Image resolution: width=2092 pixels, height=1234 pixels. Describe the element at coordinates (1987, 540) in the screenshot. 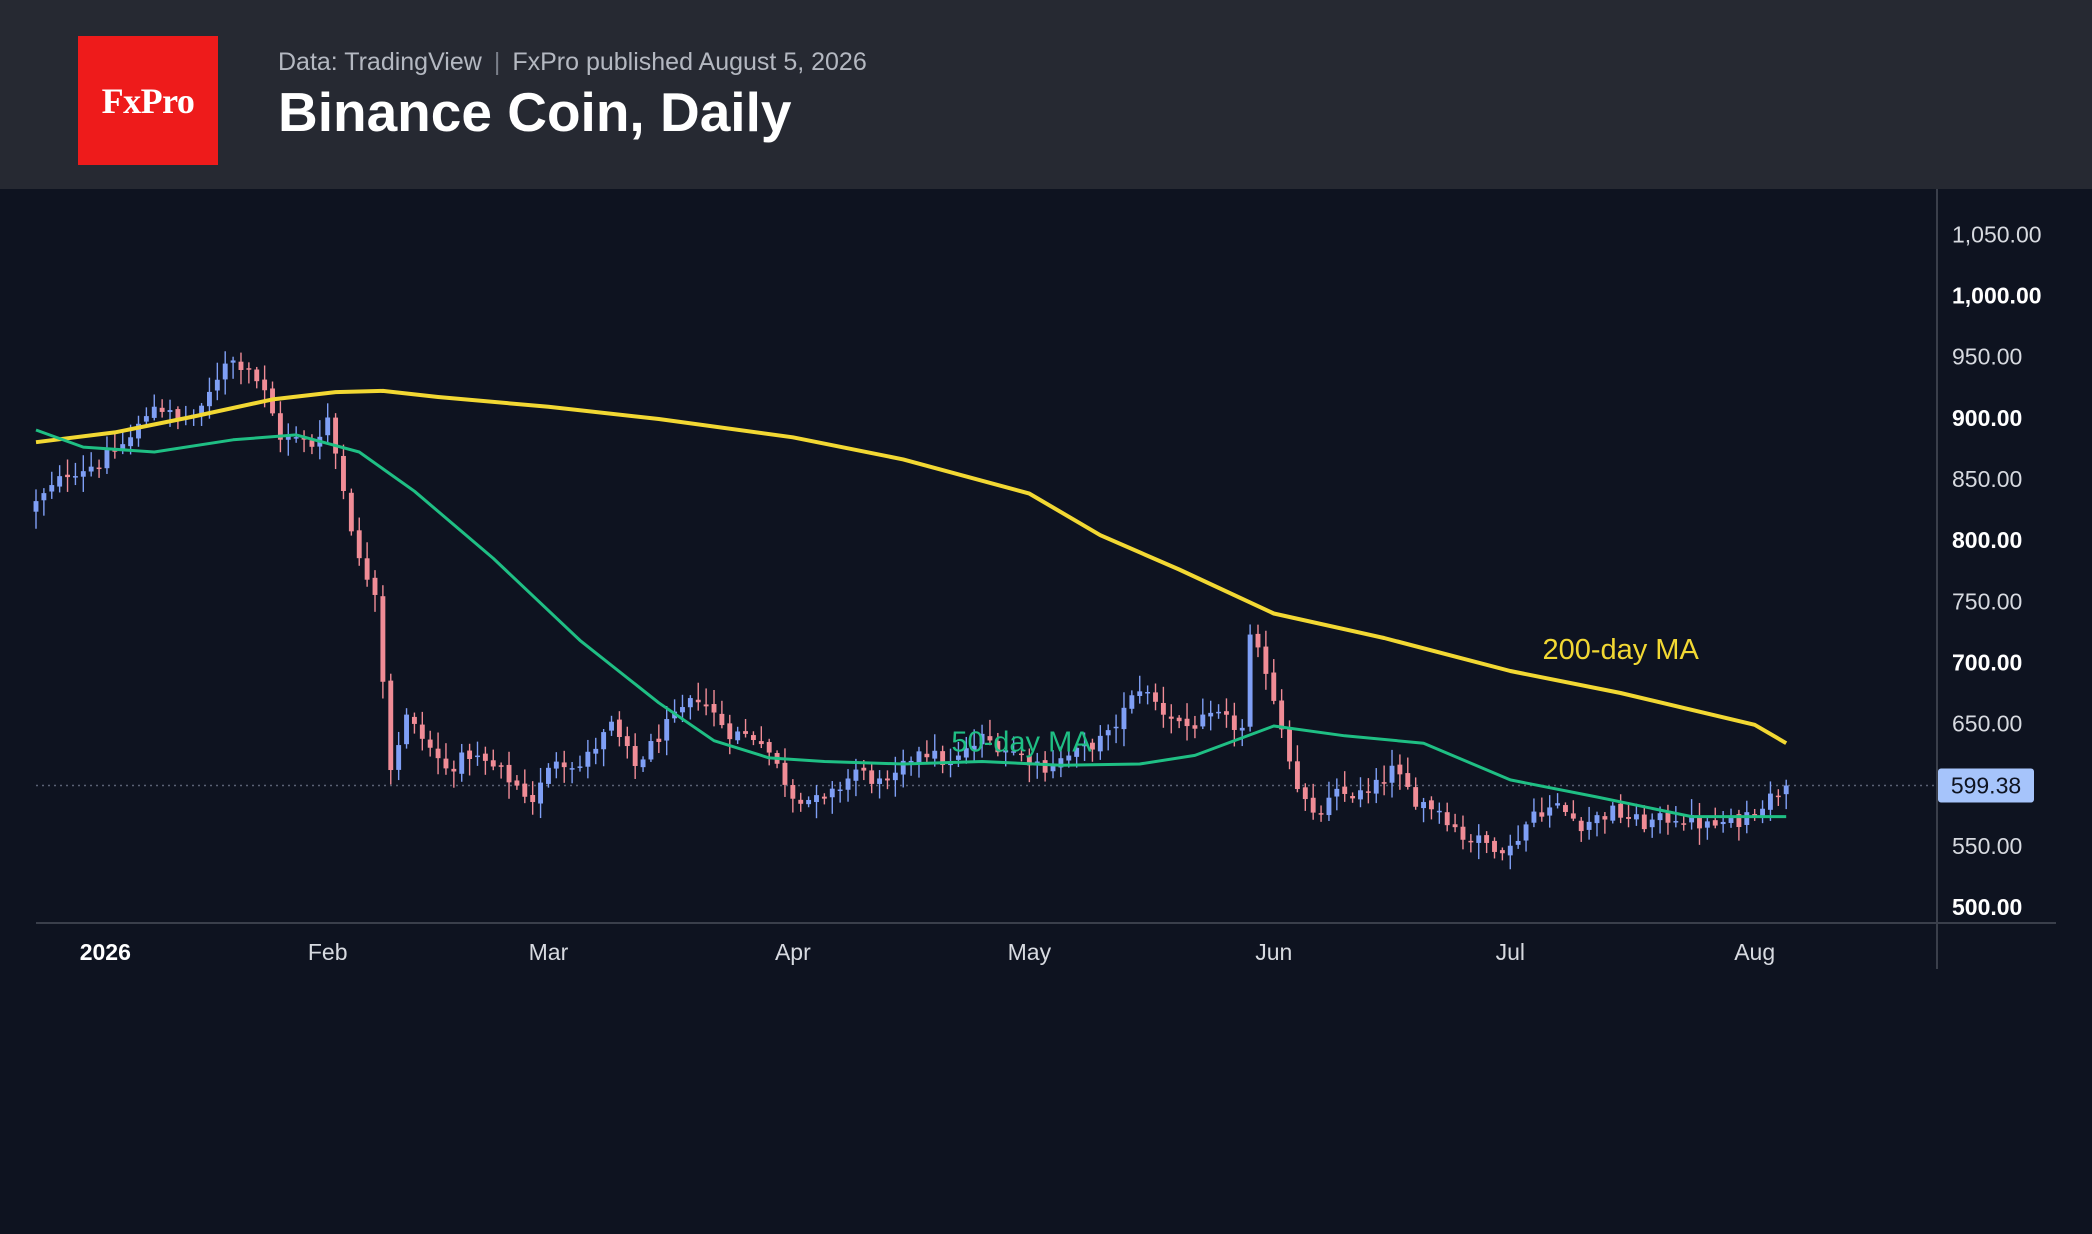

I see `y-tick-label: 800.00` at that location.